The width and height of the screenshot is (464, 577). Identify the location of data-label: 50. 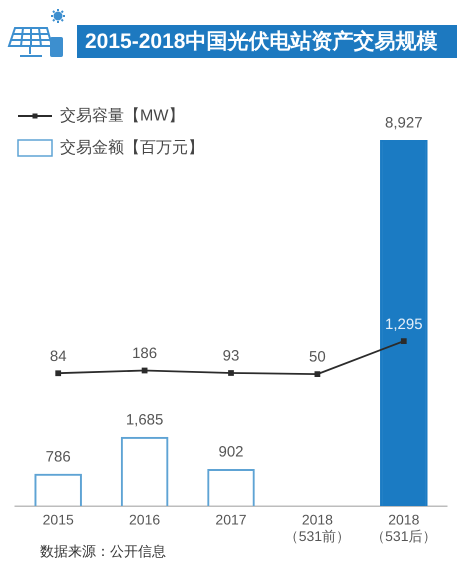
(317, 357).